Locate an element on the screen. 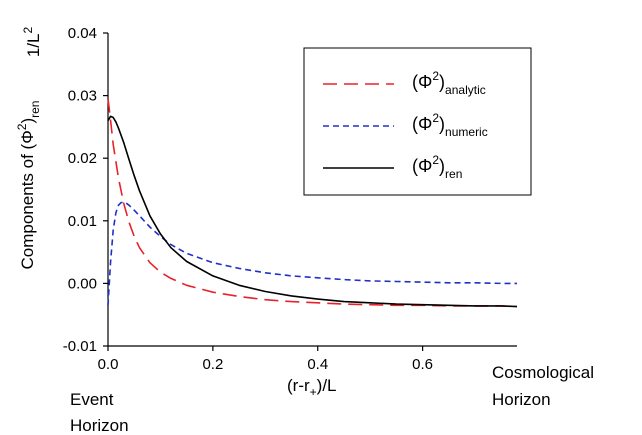 The image size is (642, 435). annotation-event-horizon: Horizon is located at coordinates (99, 425).